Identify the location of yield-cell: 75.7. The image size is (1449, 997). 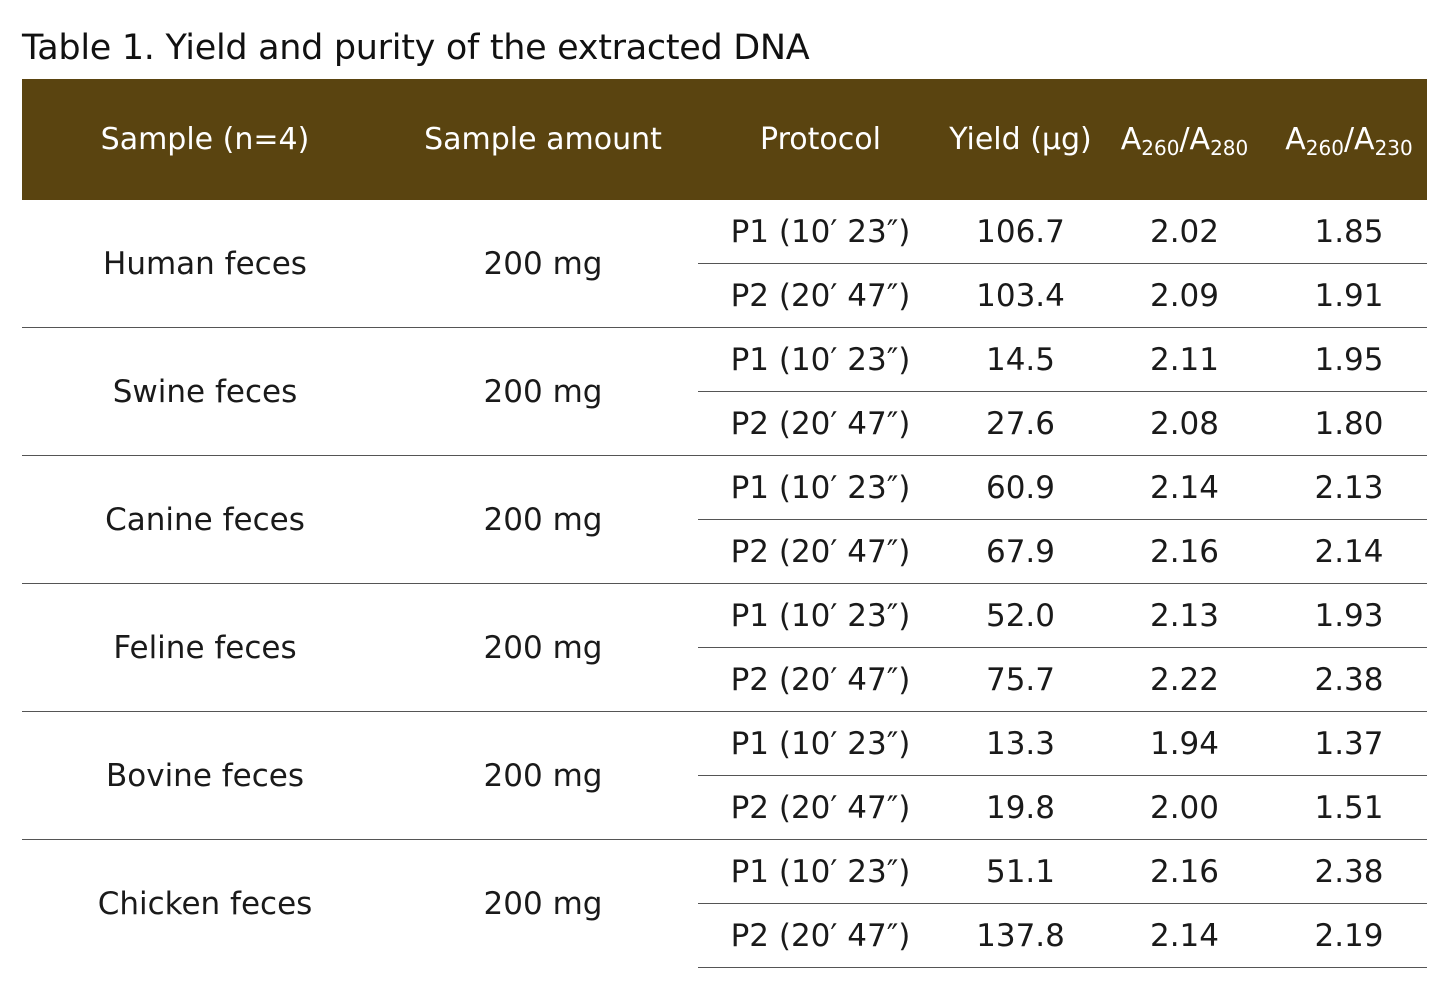
(1020, 679).